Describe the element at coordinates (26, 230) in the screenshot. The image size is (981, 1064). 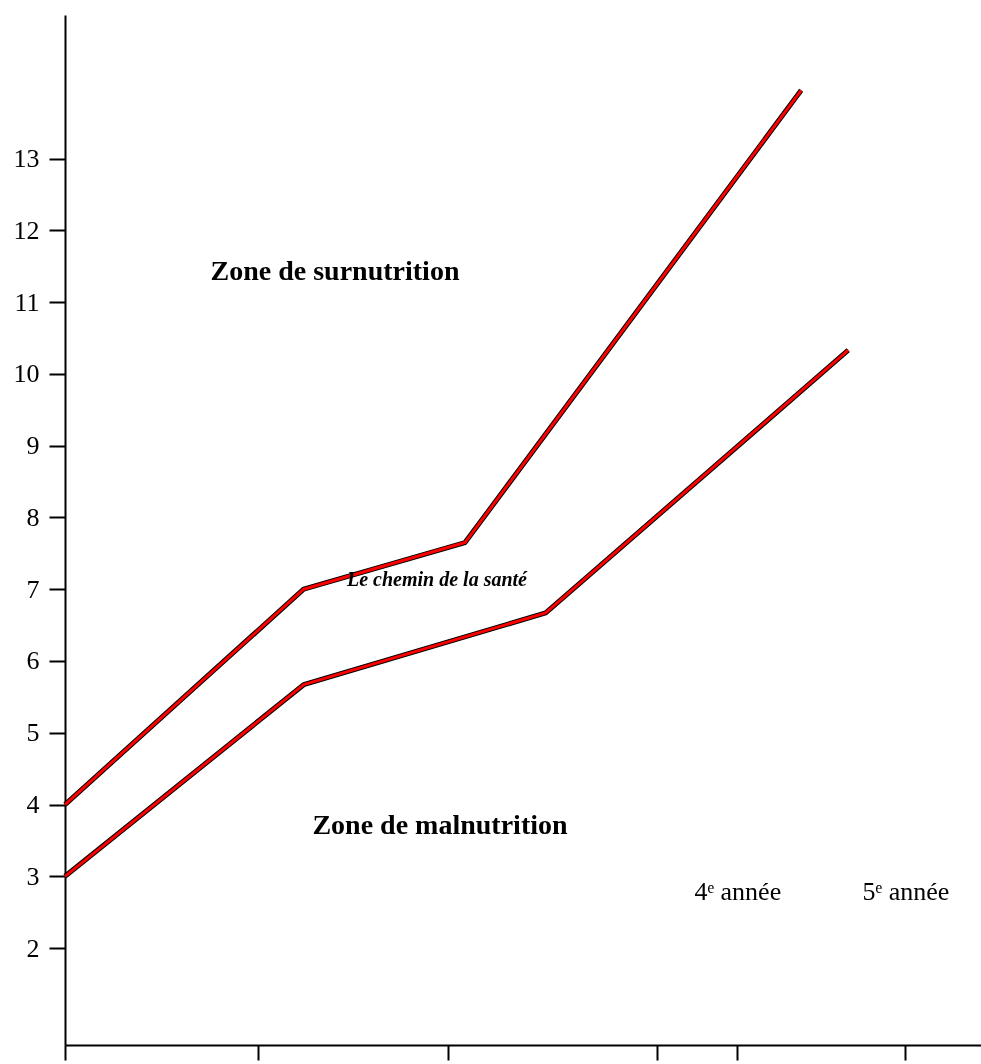
I see `y-tick-label: 12` at that location.